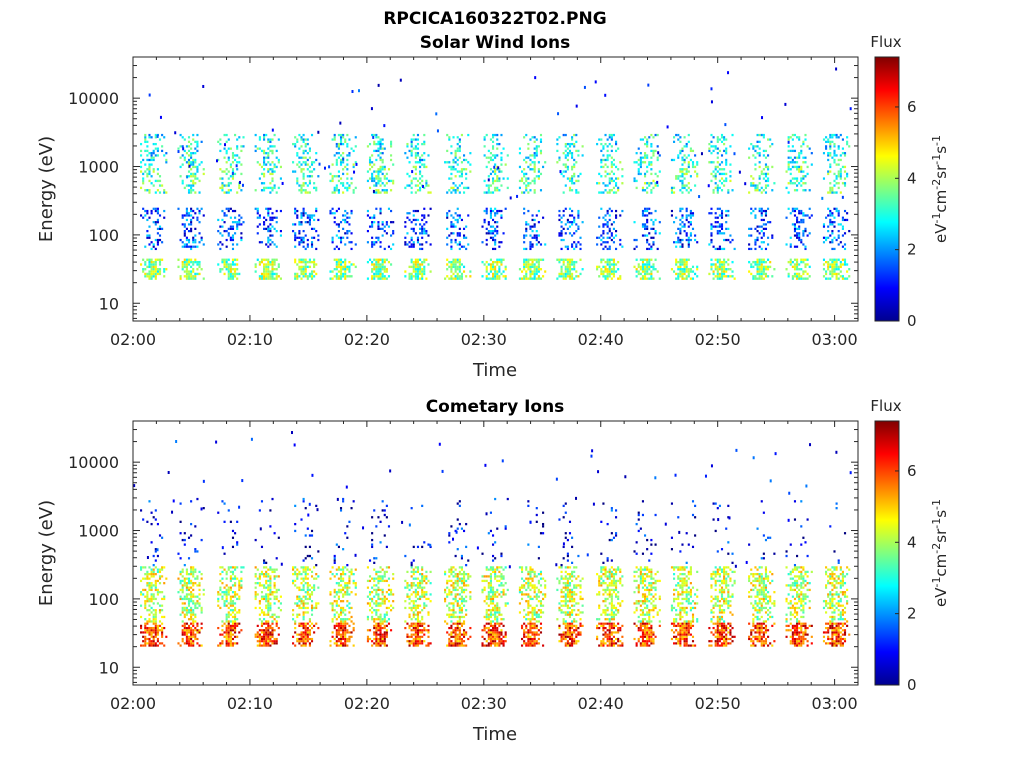  Describe the element at coordinates (718, 339) in the screenshot. I see `x-tick-label: 02:50` at that location.